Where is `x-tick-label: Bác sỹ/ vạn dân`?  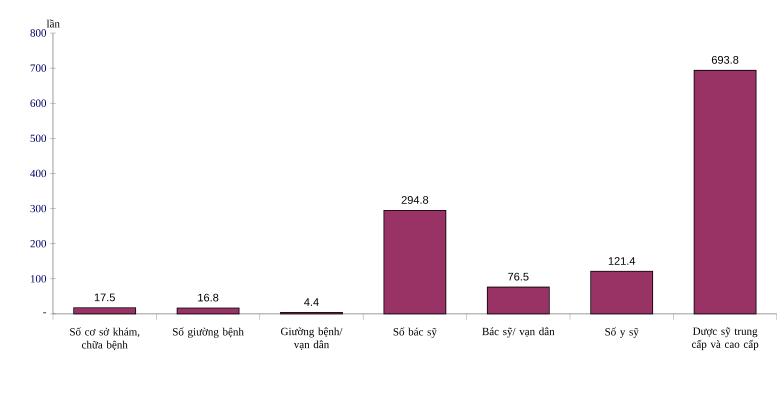 x-tick-label: Bác sỹ/ vạn dân is located at coordinates (518, 332).